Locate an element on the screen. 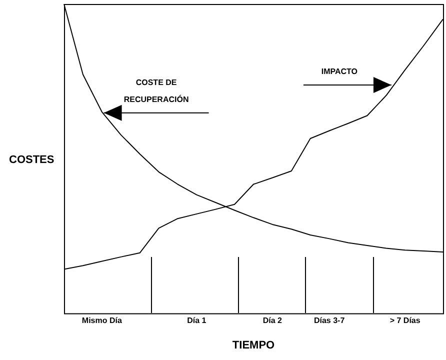 Image resolution: width=446 pixels, height=360 pixels. x-tick-label: Días 3-7 is located at coordinates (330, 321).